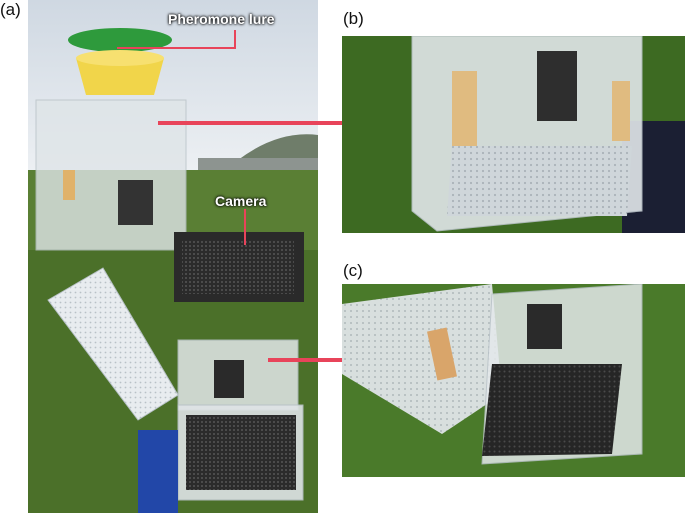 This screenshot has width=685, height=513. Describe the element at coordinates (241, 201) in the screenshot. I see `callout-camera: Camera` at that location.